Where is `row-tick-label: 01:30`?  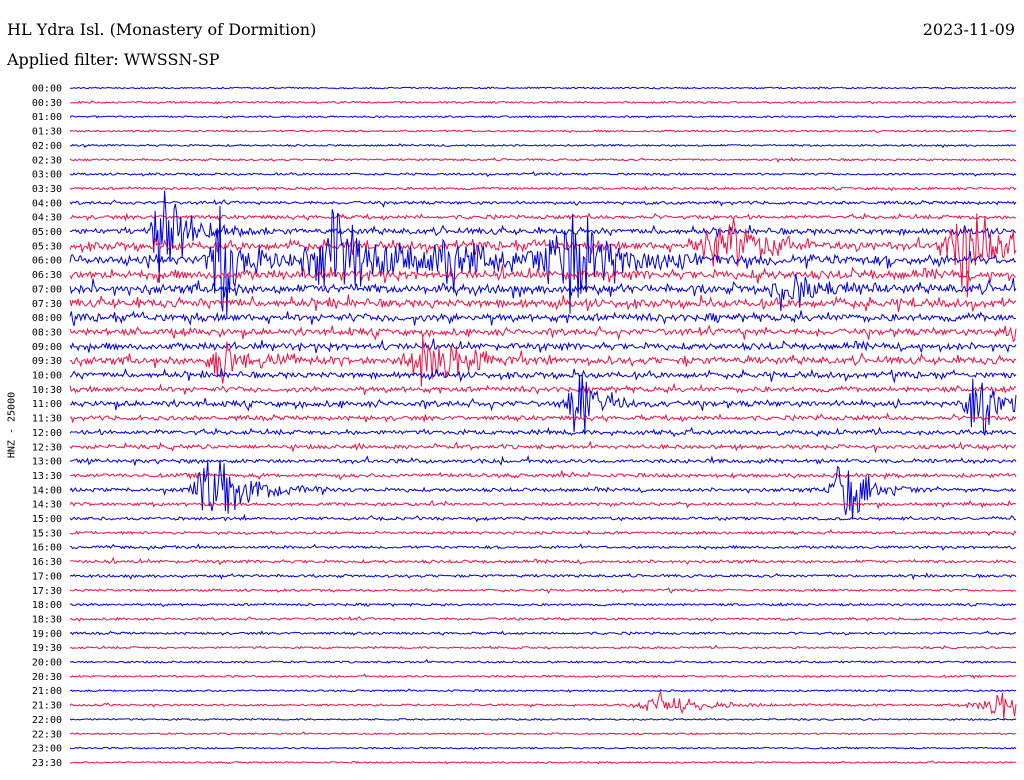
row-tick-label: 01:30 is located at coordinates (47, 132).